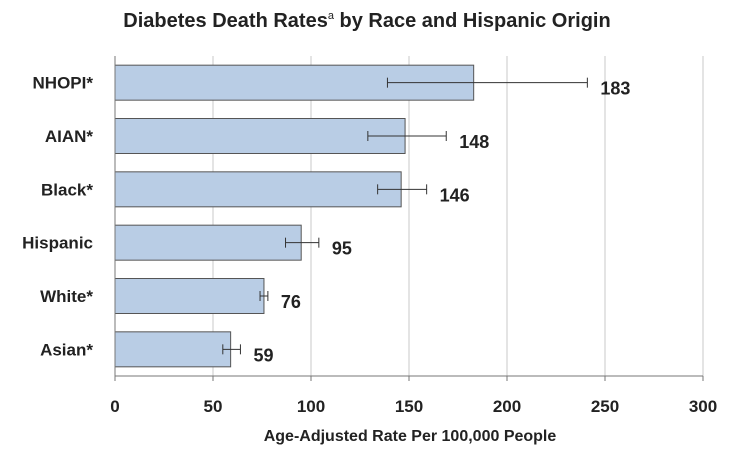  I want to click on chart-title-suffix: by Race and Hispanic Origin, so click(472, 21).